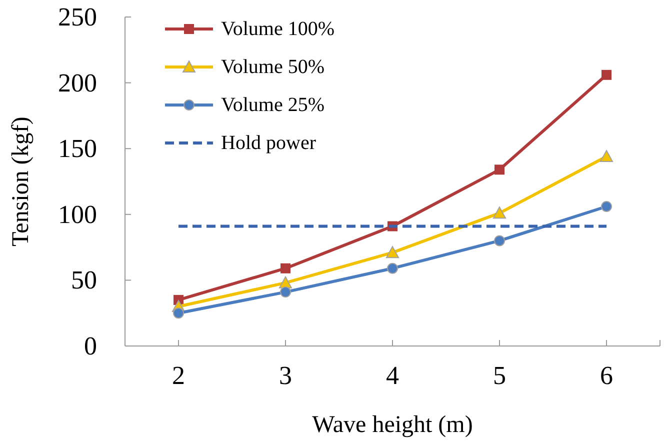 The height and width of the screenshot is (444, 664). I want to click on y-tick-label: 0, so click(90, 346).